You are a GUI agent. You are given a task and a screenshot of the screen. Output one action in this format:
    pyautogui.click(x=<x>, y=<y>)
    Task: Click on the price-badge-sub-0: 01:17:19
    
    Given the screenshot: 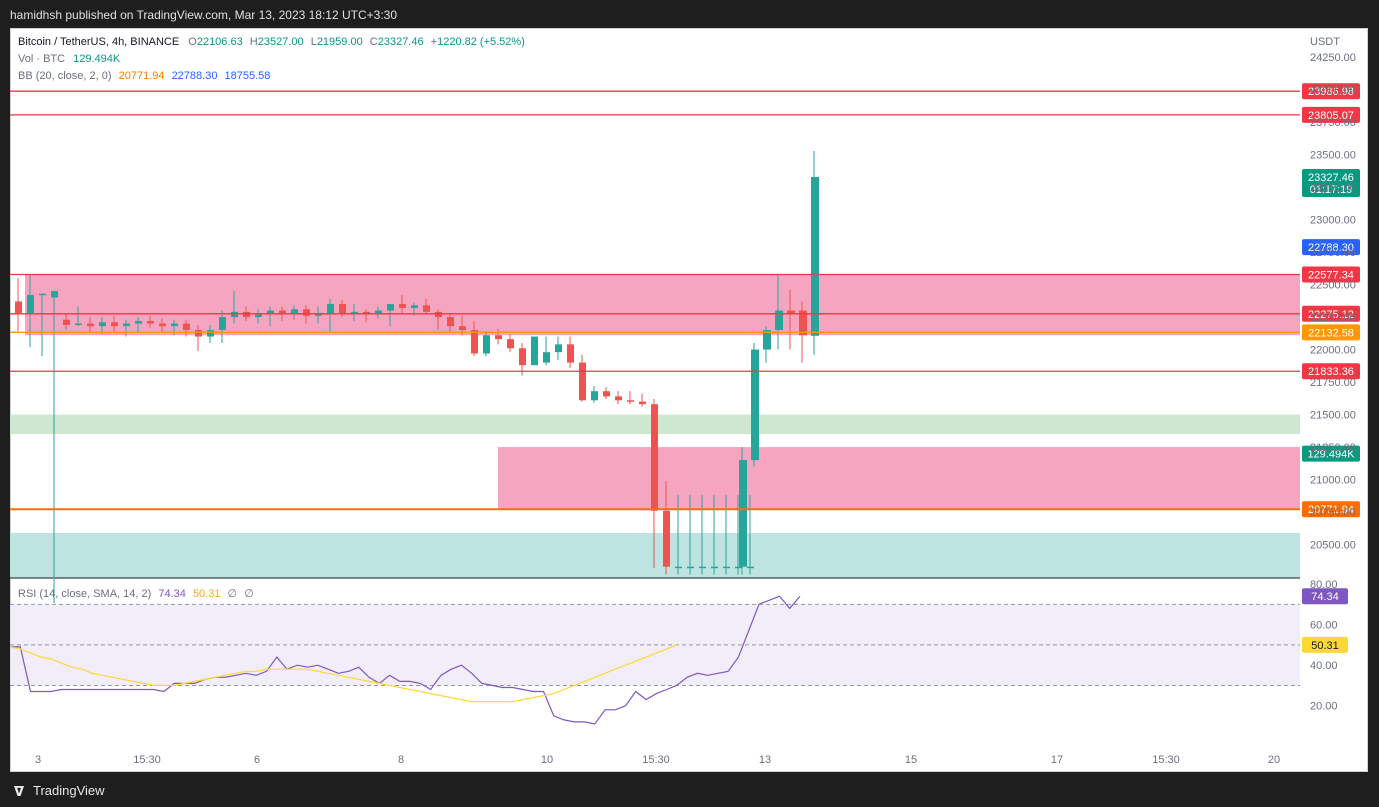 What is the action you would take?
    pyautogui.click(x=1331, y=190)
    